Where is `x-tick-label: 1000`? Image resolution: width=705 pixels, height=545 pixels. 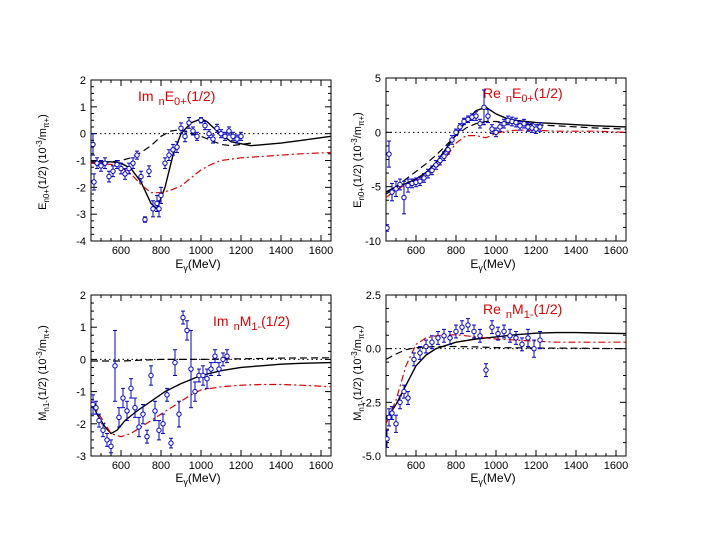
x-tick-label: 1000 is located at coordinates (201, 251).